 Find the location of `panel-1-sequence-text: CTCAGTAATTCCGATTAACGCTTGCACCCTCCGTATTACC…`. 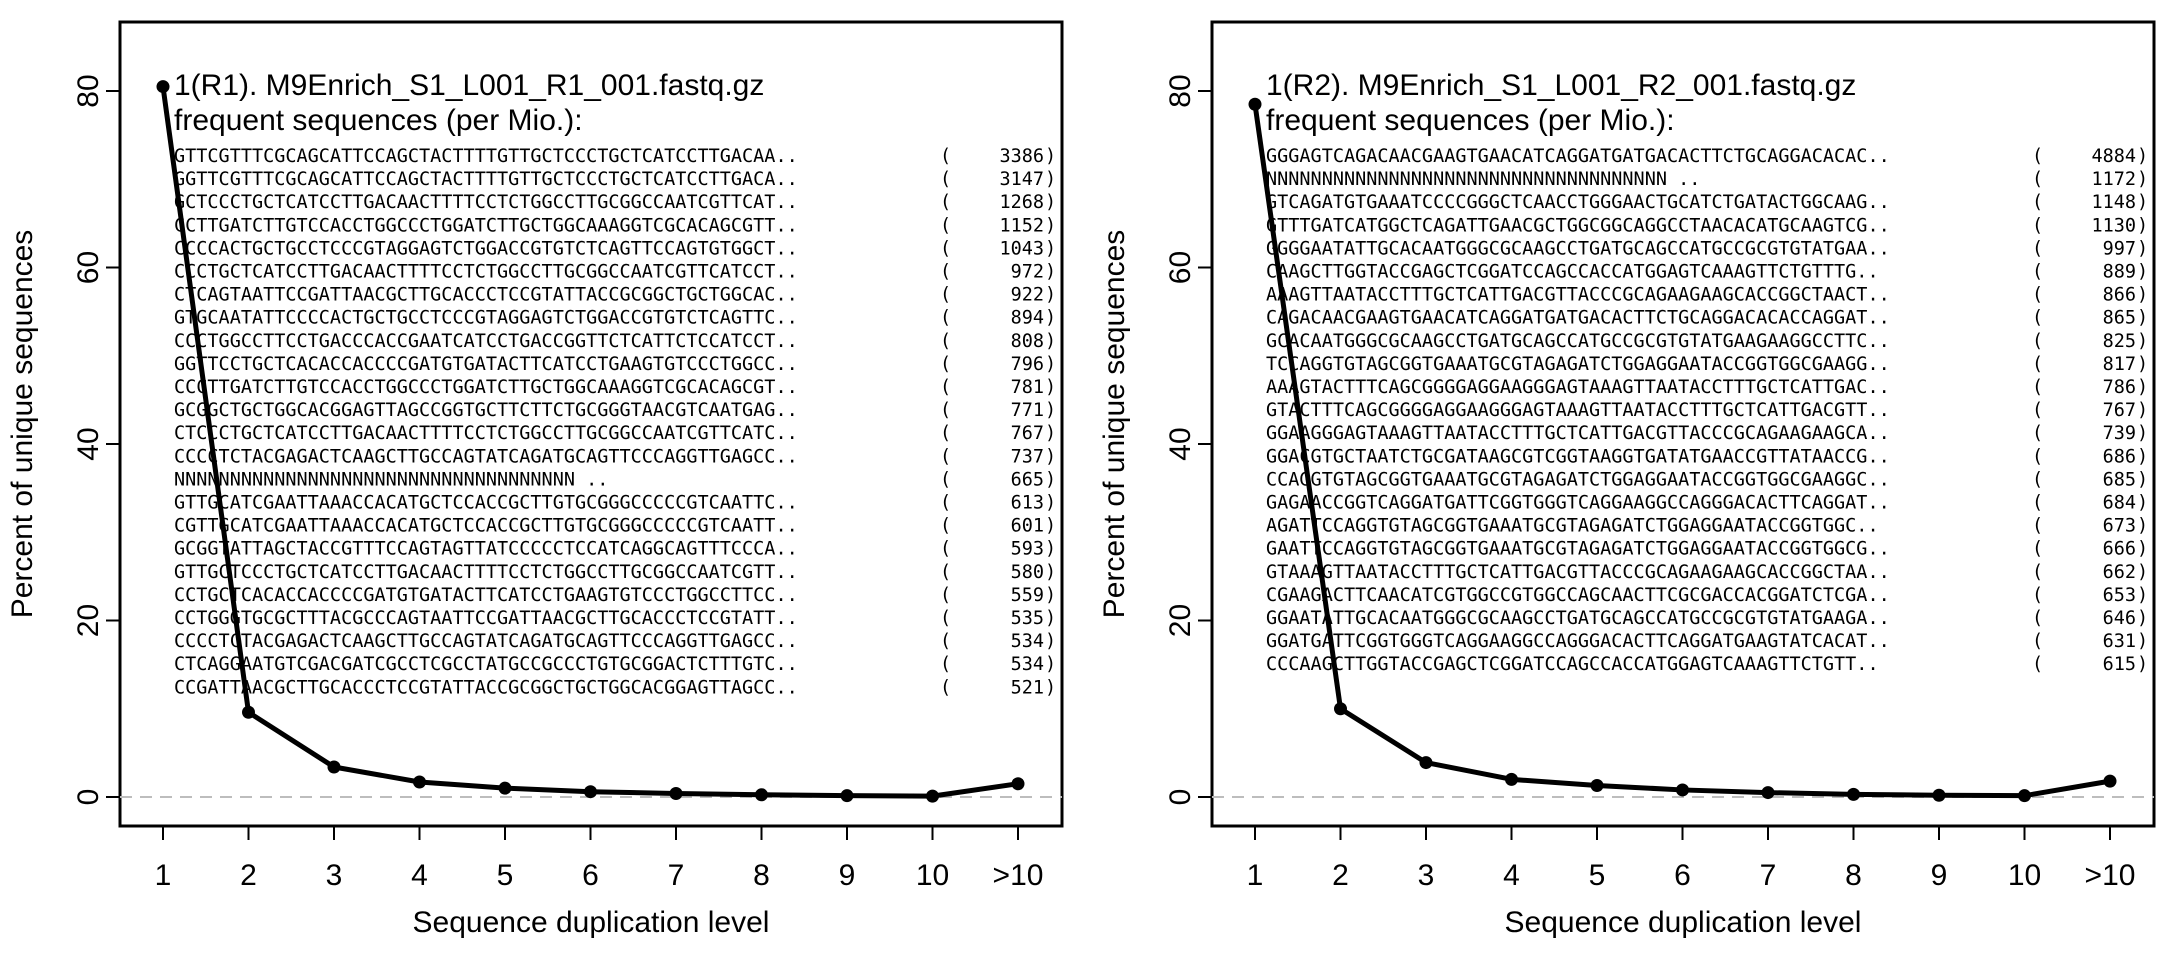

panel-1-sequence-text: CTCAGTAATTCCGATTAACGCTTGCACCCTCCGTATTACC… is located at coordinates (486, 295).